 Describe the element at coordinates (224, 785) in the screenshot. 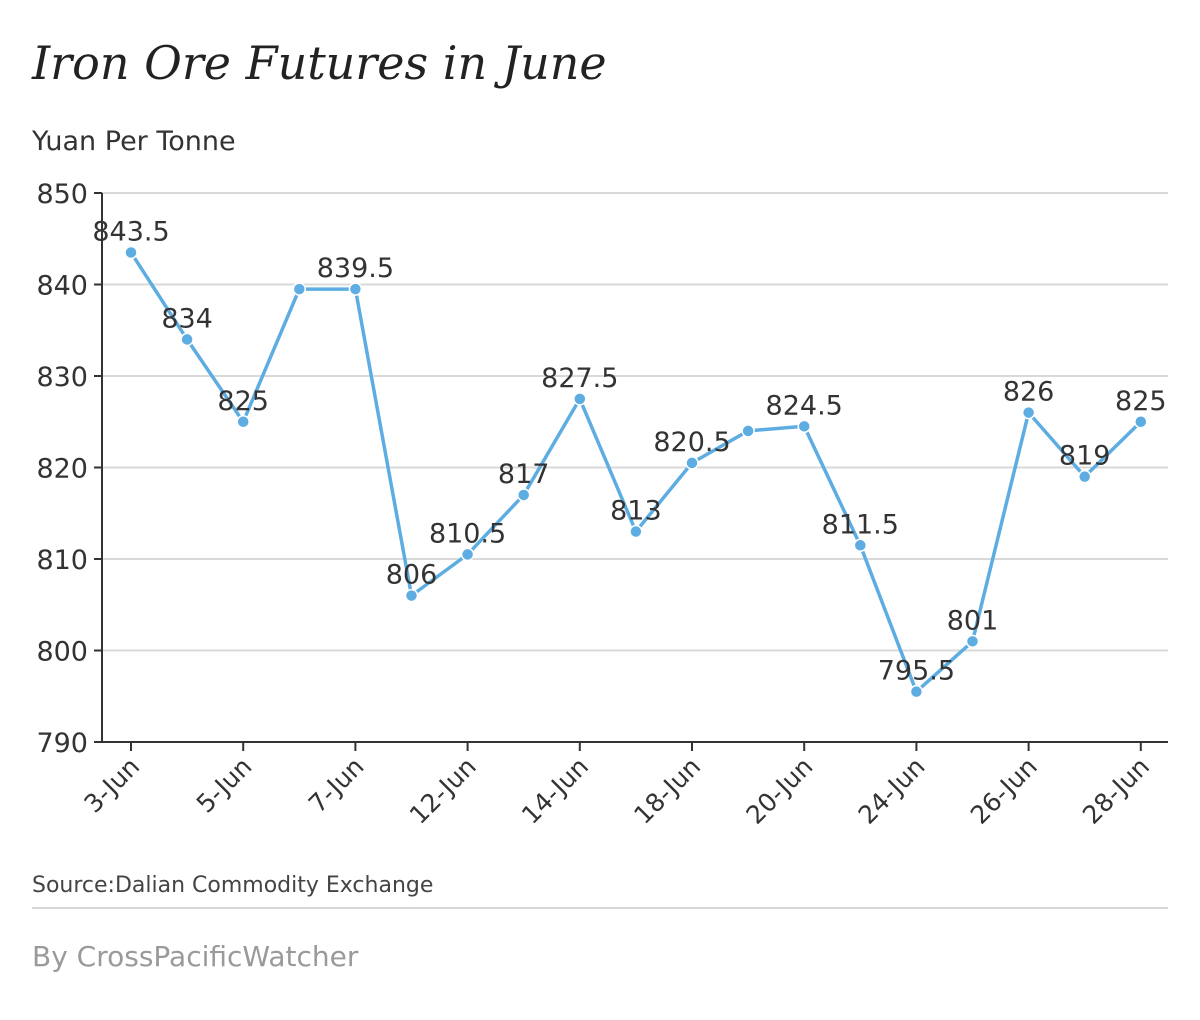

I see `x-tick-label: 5-Jun` at that location.